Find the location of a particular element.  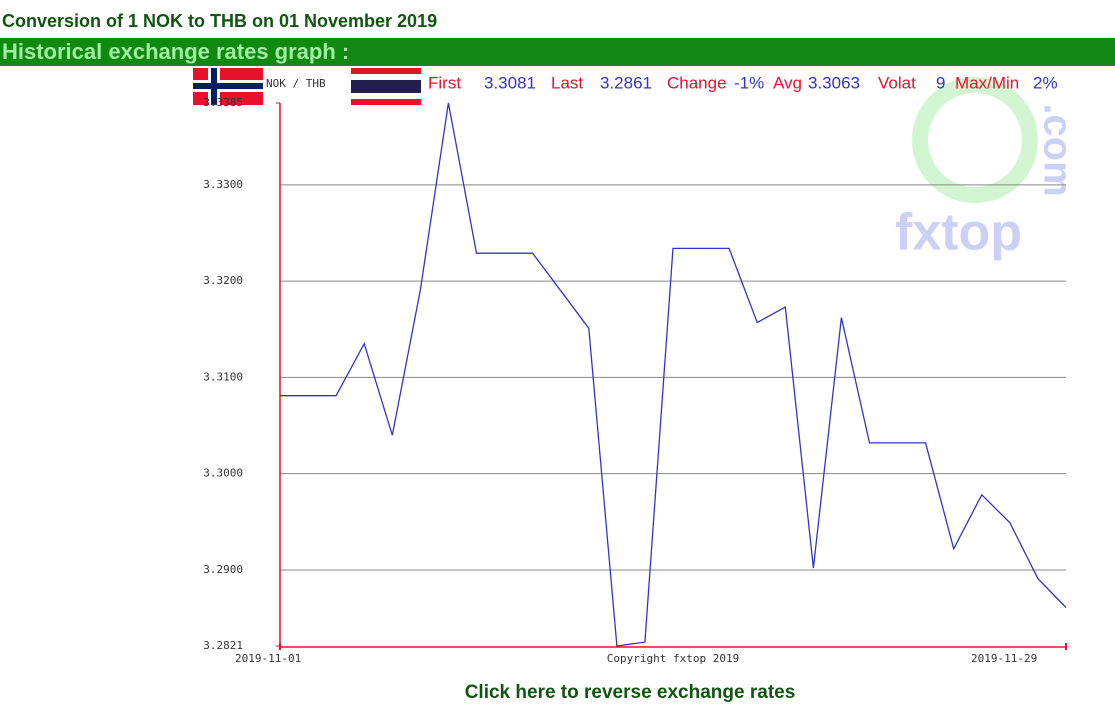

stat-label: First is located at coordinates (444, 82).